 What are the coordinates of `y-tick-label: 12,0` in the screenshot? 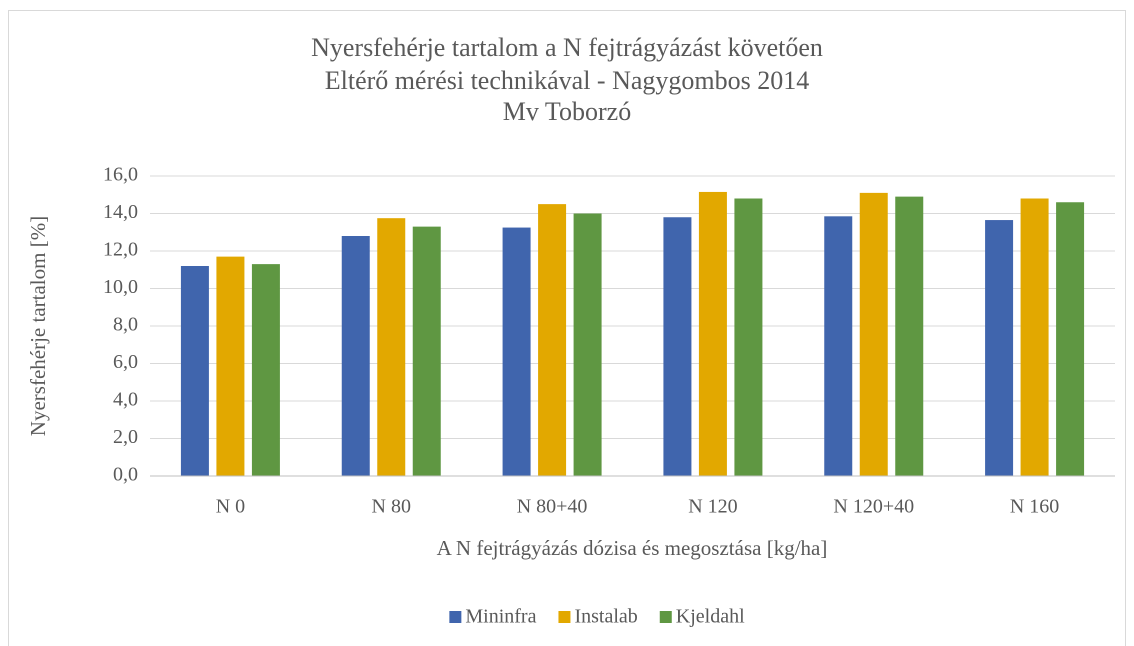 It's located at (120, 250).